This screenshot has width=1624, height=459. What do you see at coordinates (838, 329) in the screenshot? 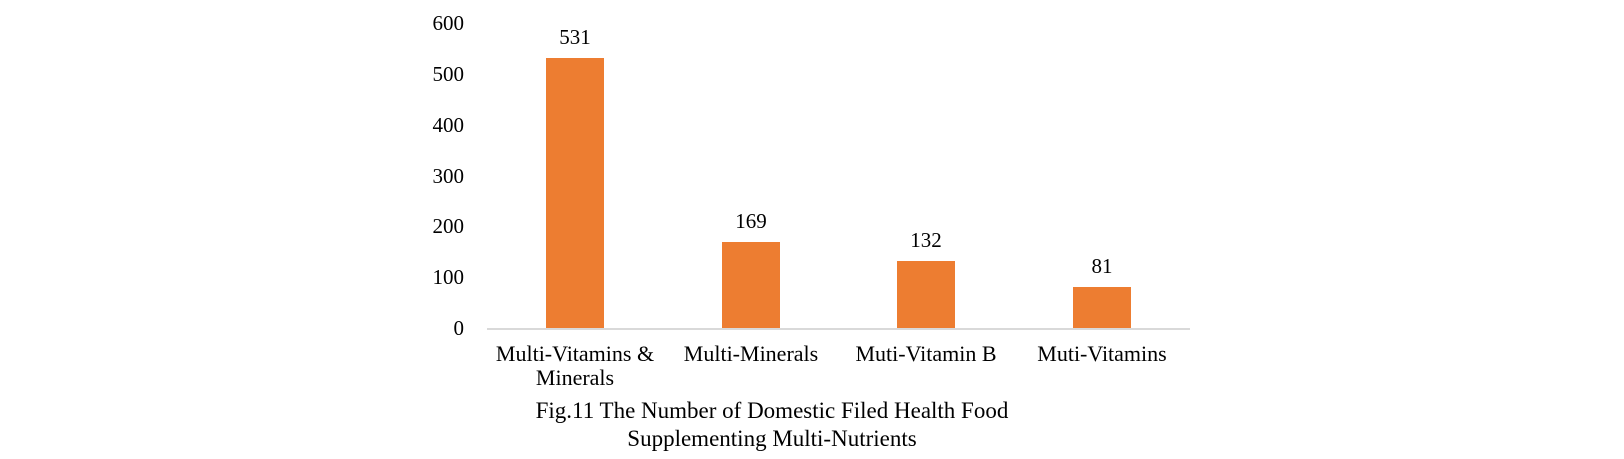
I see `x-axis-line` at bounding box center [838, 329].